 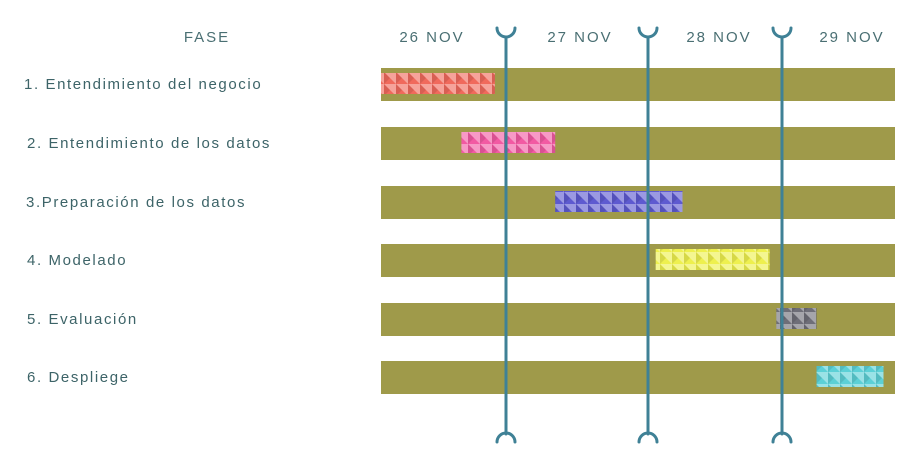 I want to click on phase-label: 6. Despliege, so click(x=78, y=377).